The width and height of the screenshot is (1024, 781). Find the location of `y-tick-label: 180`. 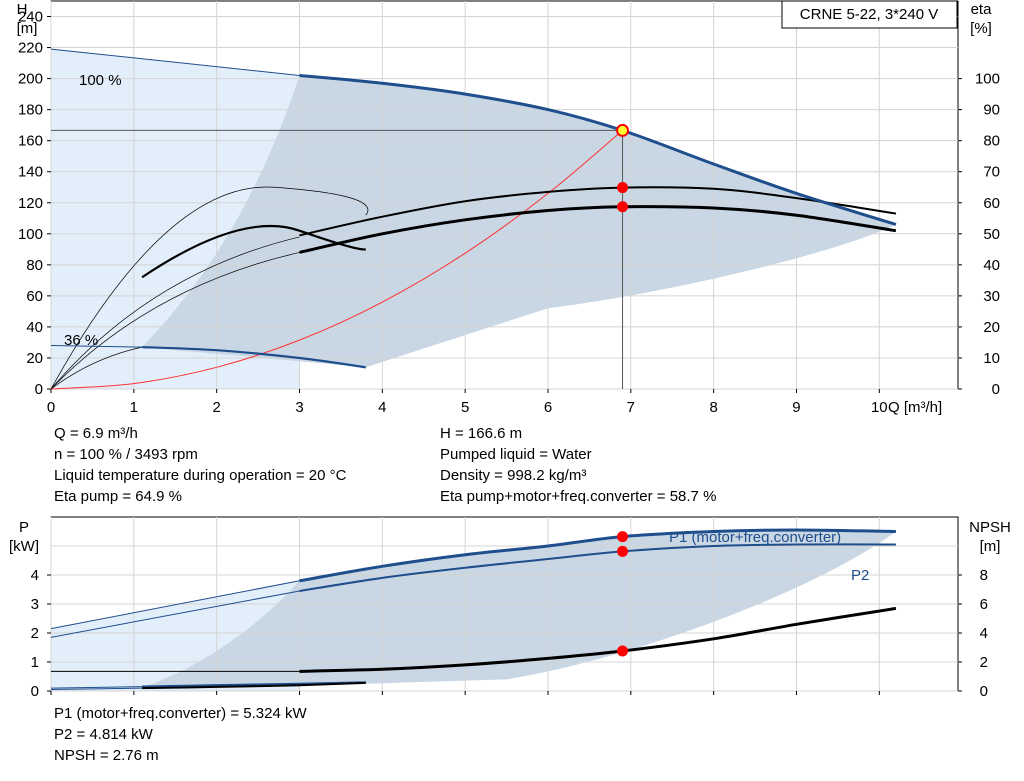

y-tick-label: 180 is located at coordinates (30, 110).